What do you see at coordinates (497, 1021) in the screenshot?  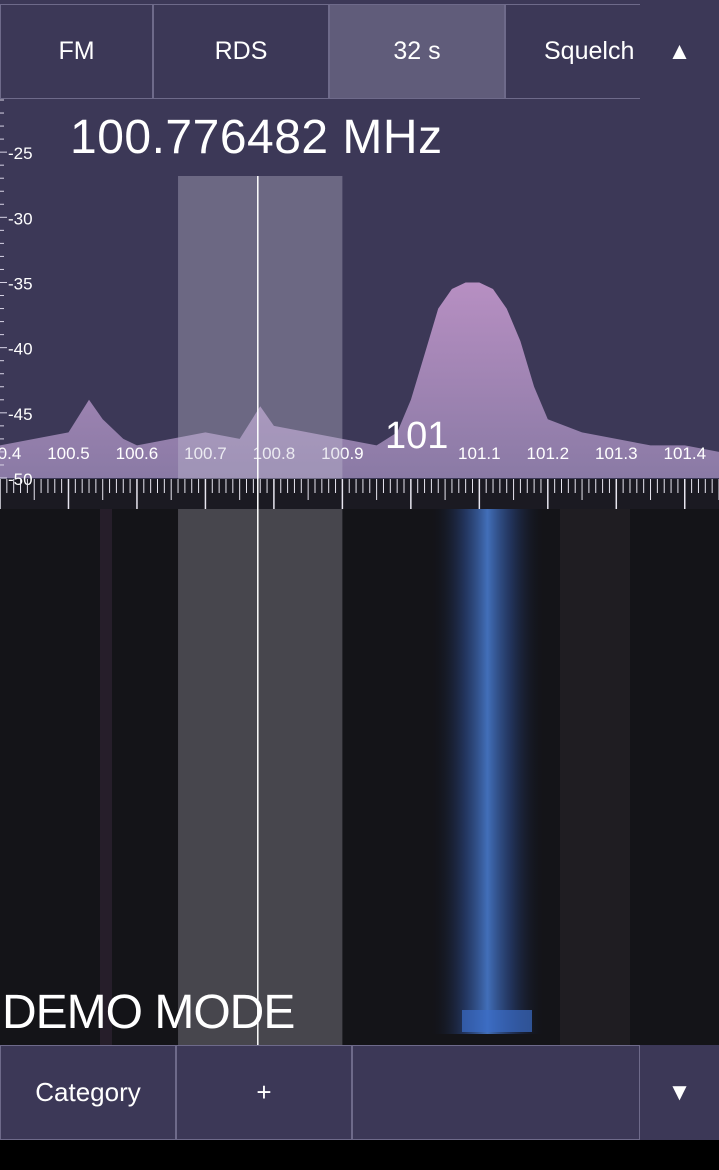 I see `waterfall-signal-bottom` at bounding box center [497, 1021].